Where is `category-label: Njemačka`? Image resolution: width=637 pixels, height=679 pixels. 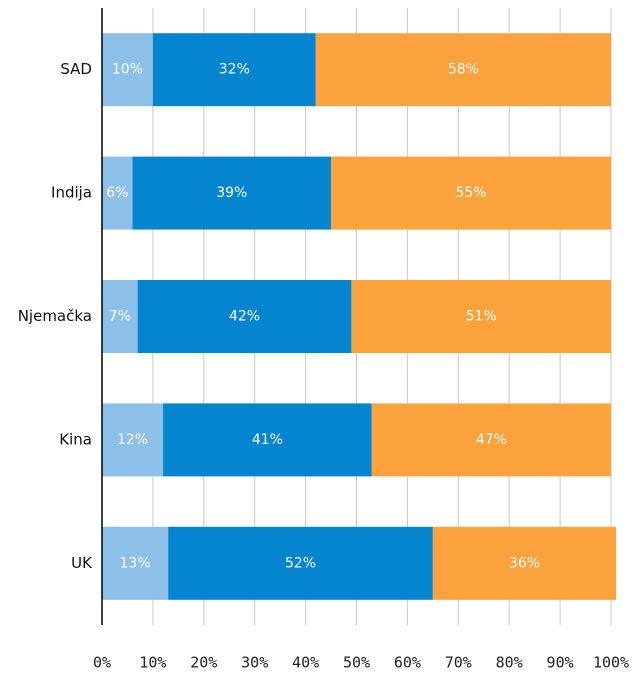
category-label: Njemačka is located at coordinates (55, 316).